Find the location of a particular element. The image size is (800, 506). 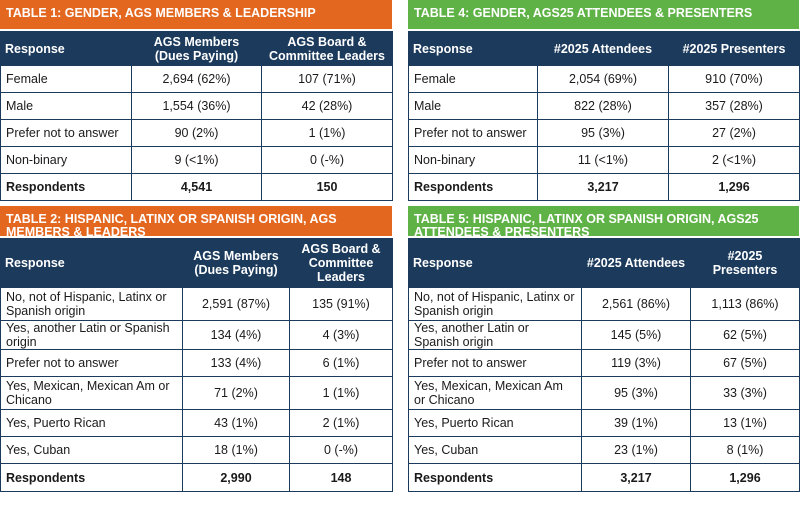

value-cell: 13 (1%) is located at coordinates (745, 423).